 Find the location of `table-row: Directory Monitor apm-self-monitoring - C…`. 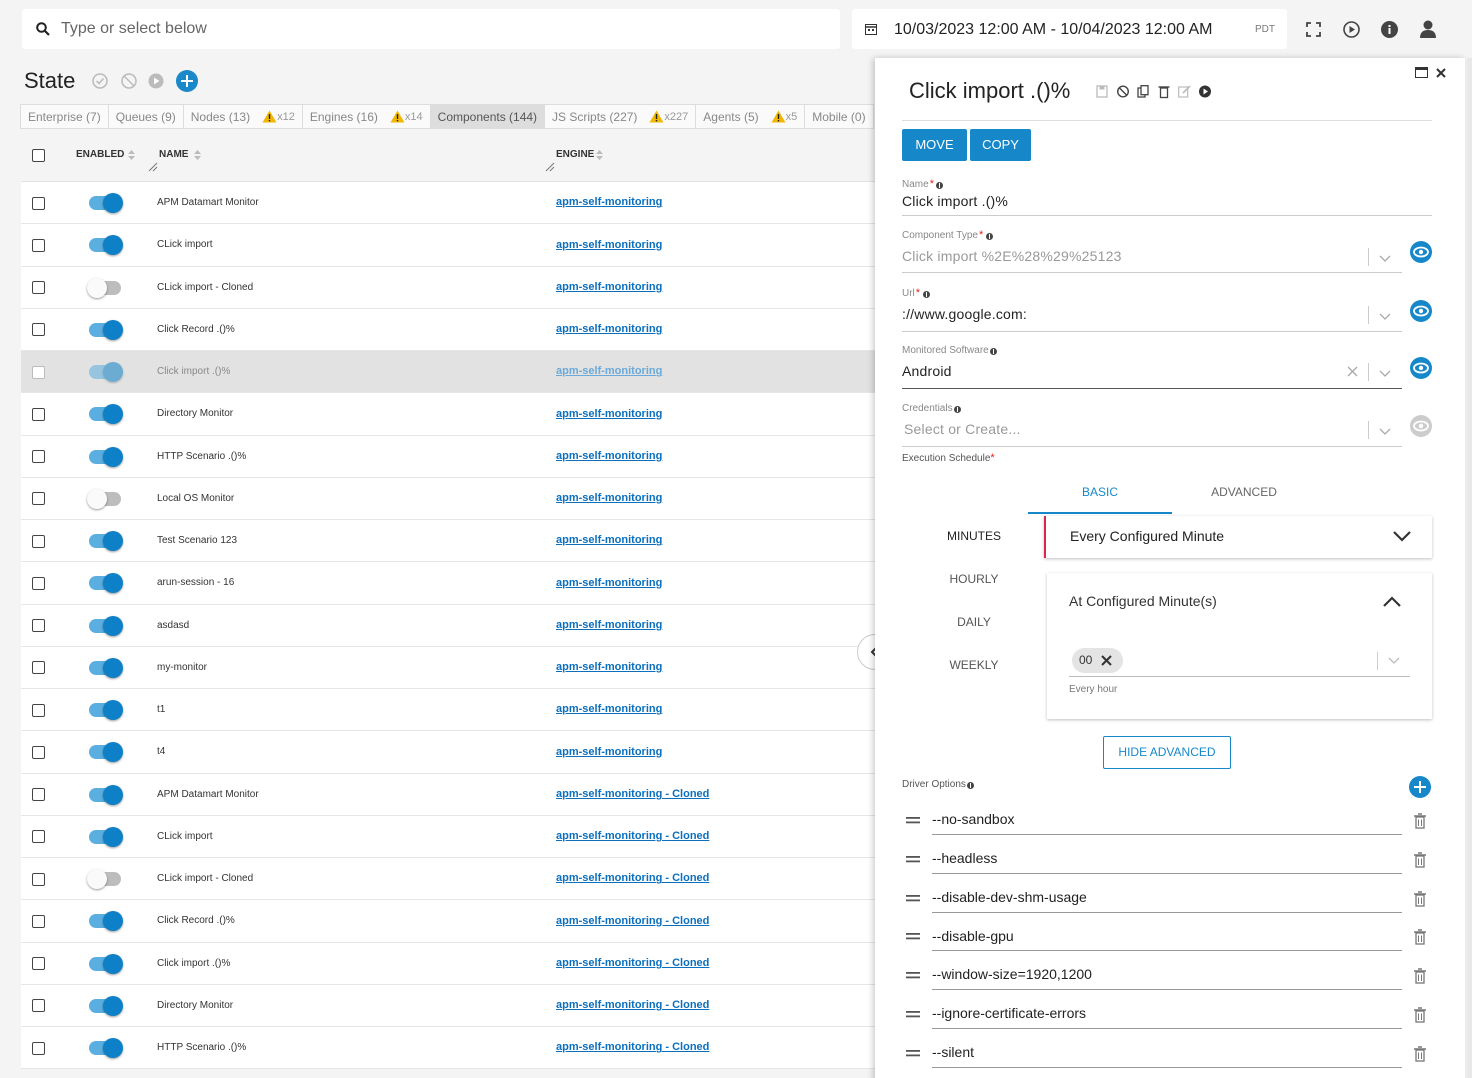

table-row: Directory Monitor apm-self-monitoring - C… is located at coordinates (451, 1005).